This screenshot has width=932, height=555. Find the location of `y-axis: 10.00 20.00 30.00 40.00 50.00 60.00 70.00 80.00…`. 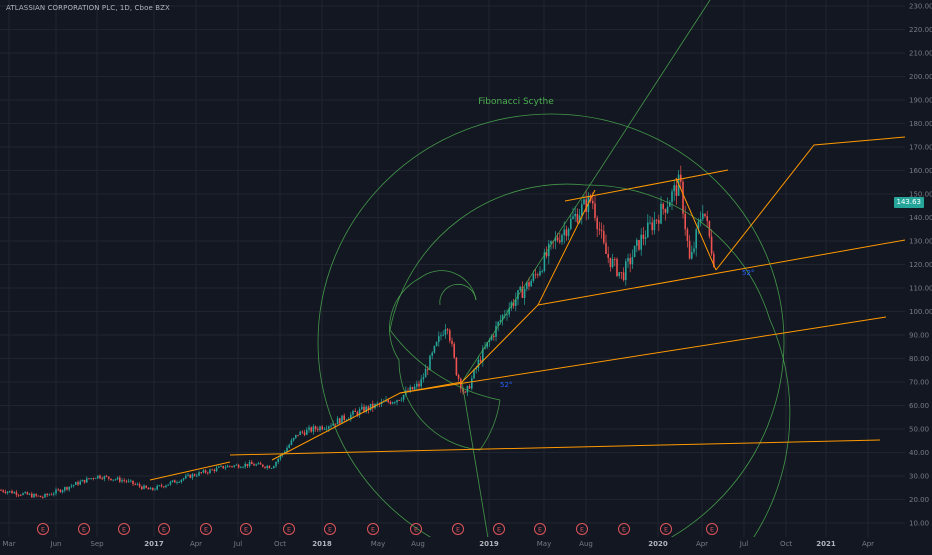

y-axis: 10.00 20.00 30.00 40.00 50.00 60.00 70.00 80.00… is located at coordinates (918, 275).